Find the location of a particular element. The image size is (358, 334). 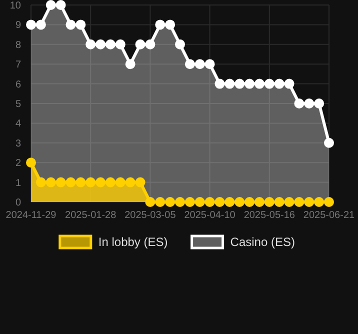

y-tick-label: 5 is located at coordinates (18, 104).